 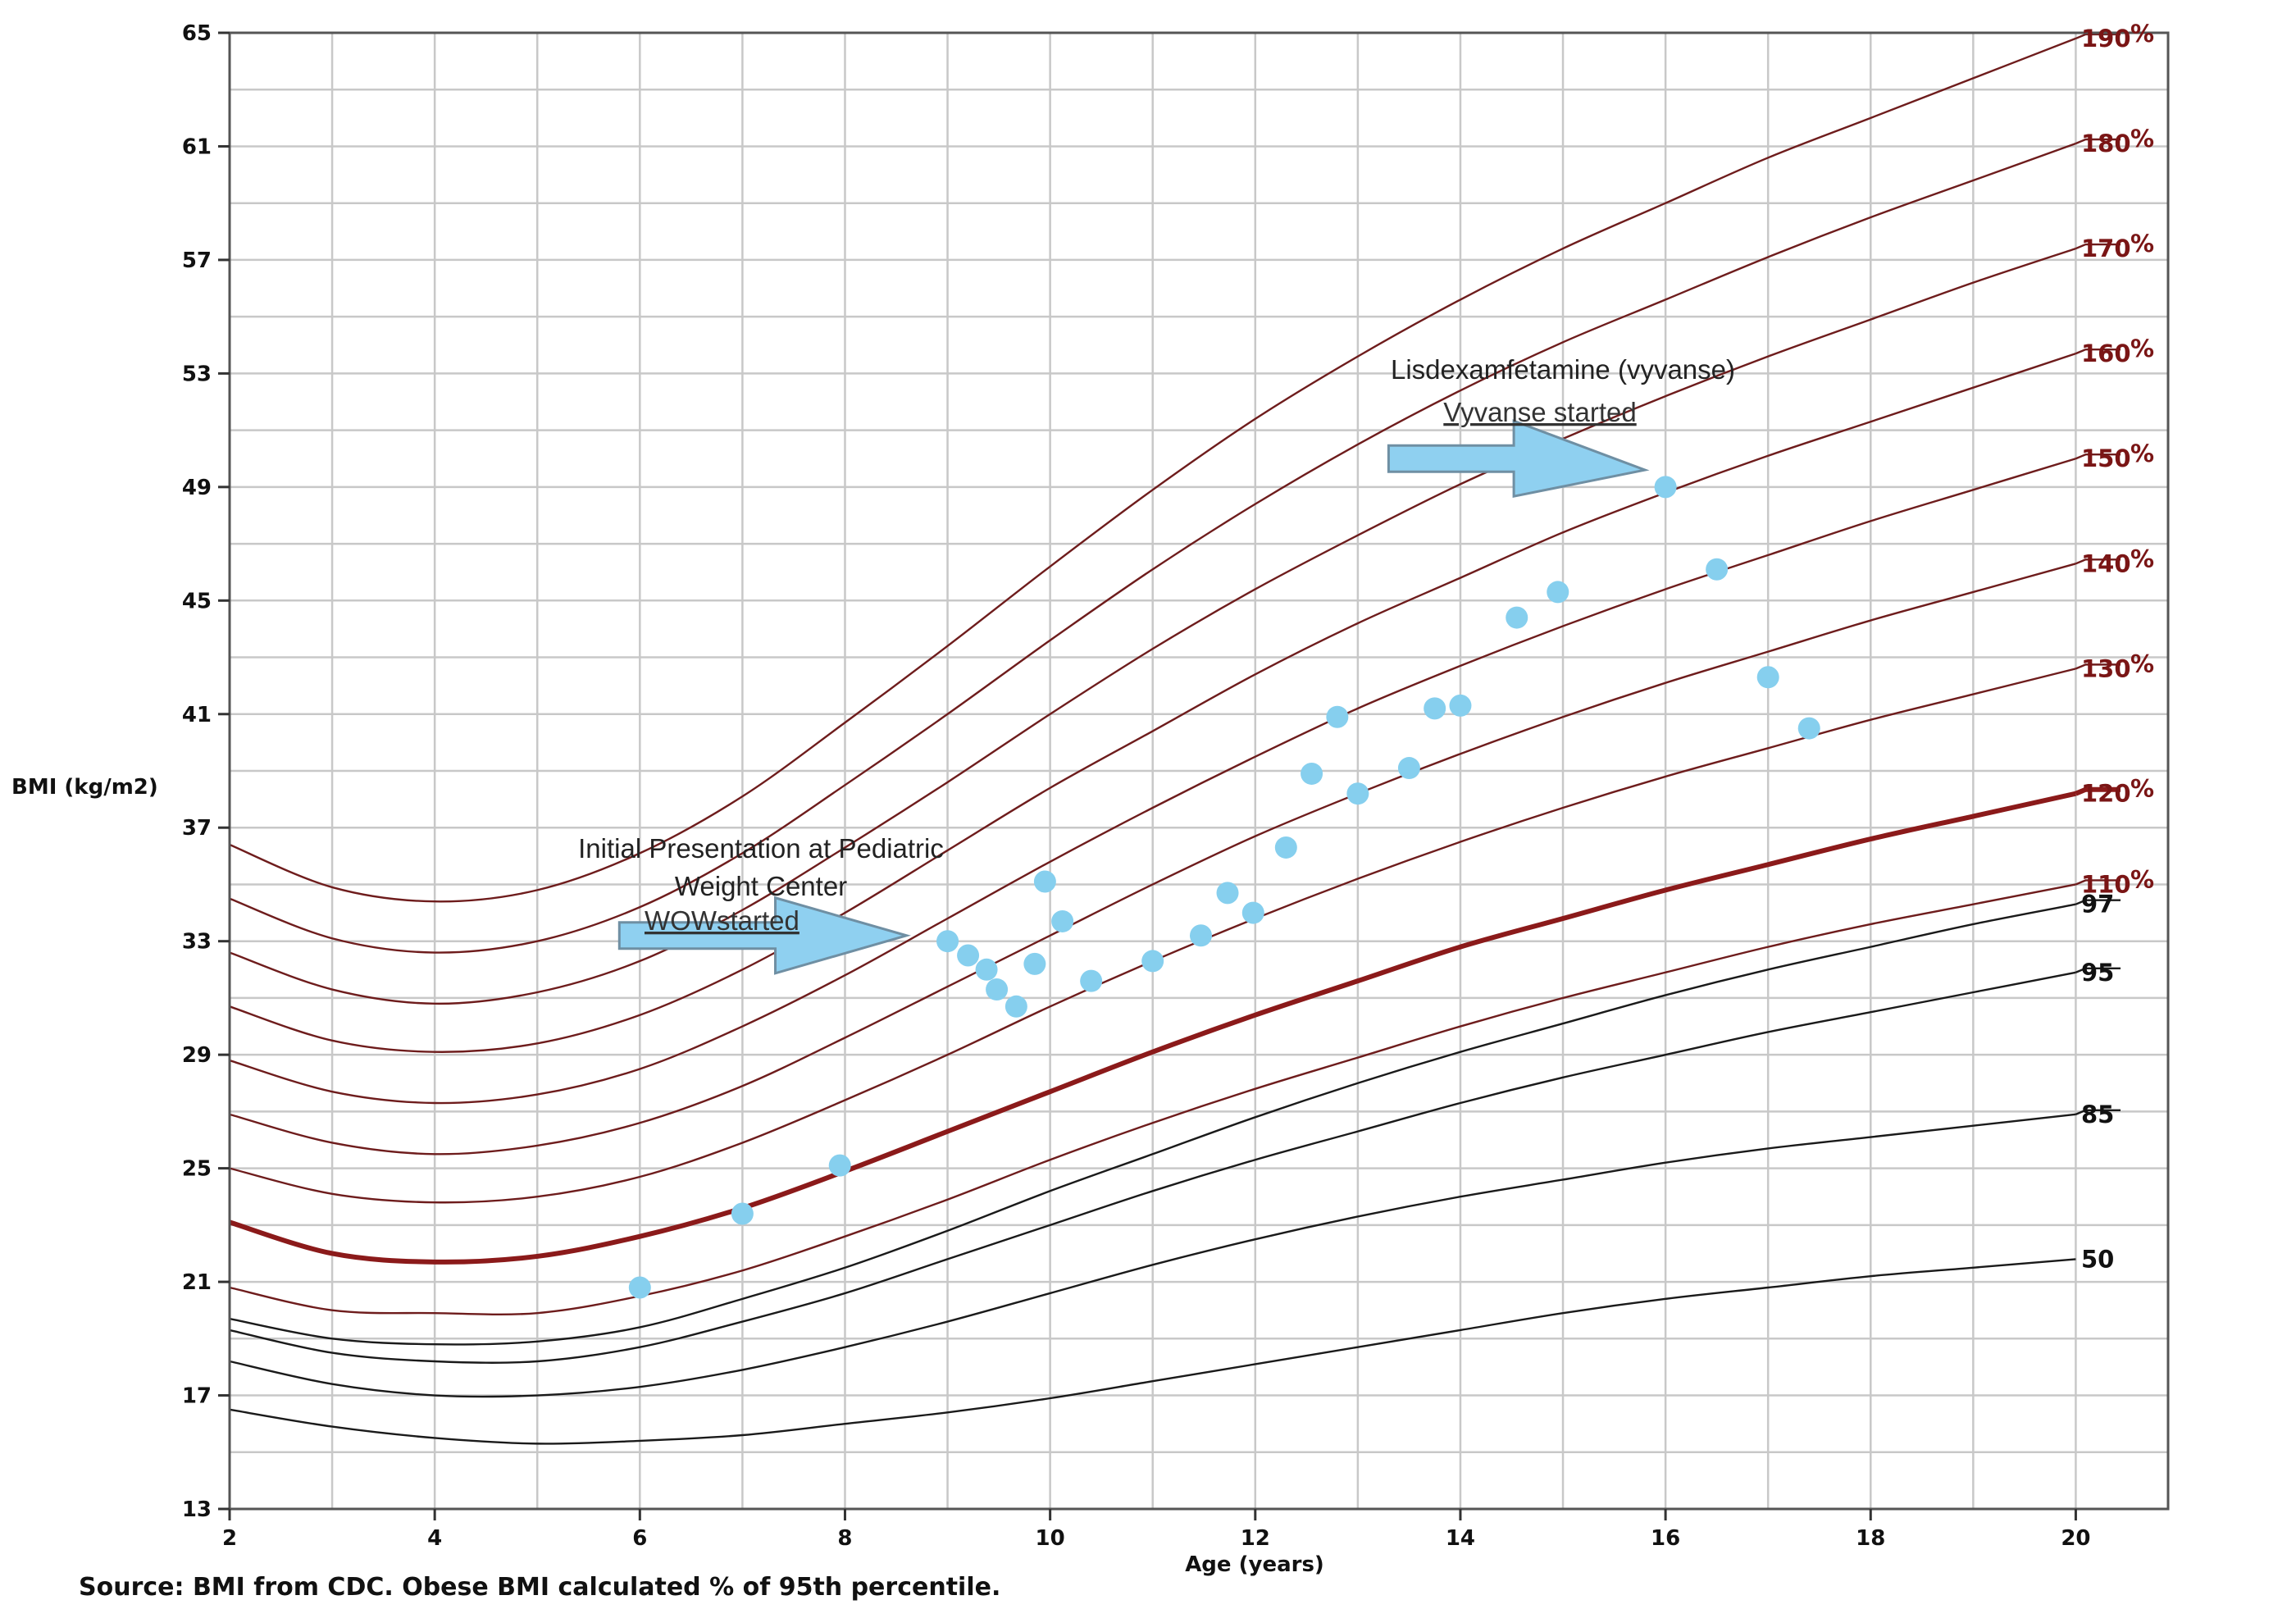 What do you see at coordinates (1255, 1538) in the screenshot?
I see `x-tick-label: 12` at bounding box center [1255, 1538].